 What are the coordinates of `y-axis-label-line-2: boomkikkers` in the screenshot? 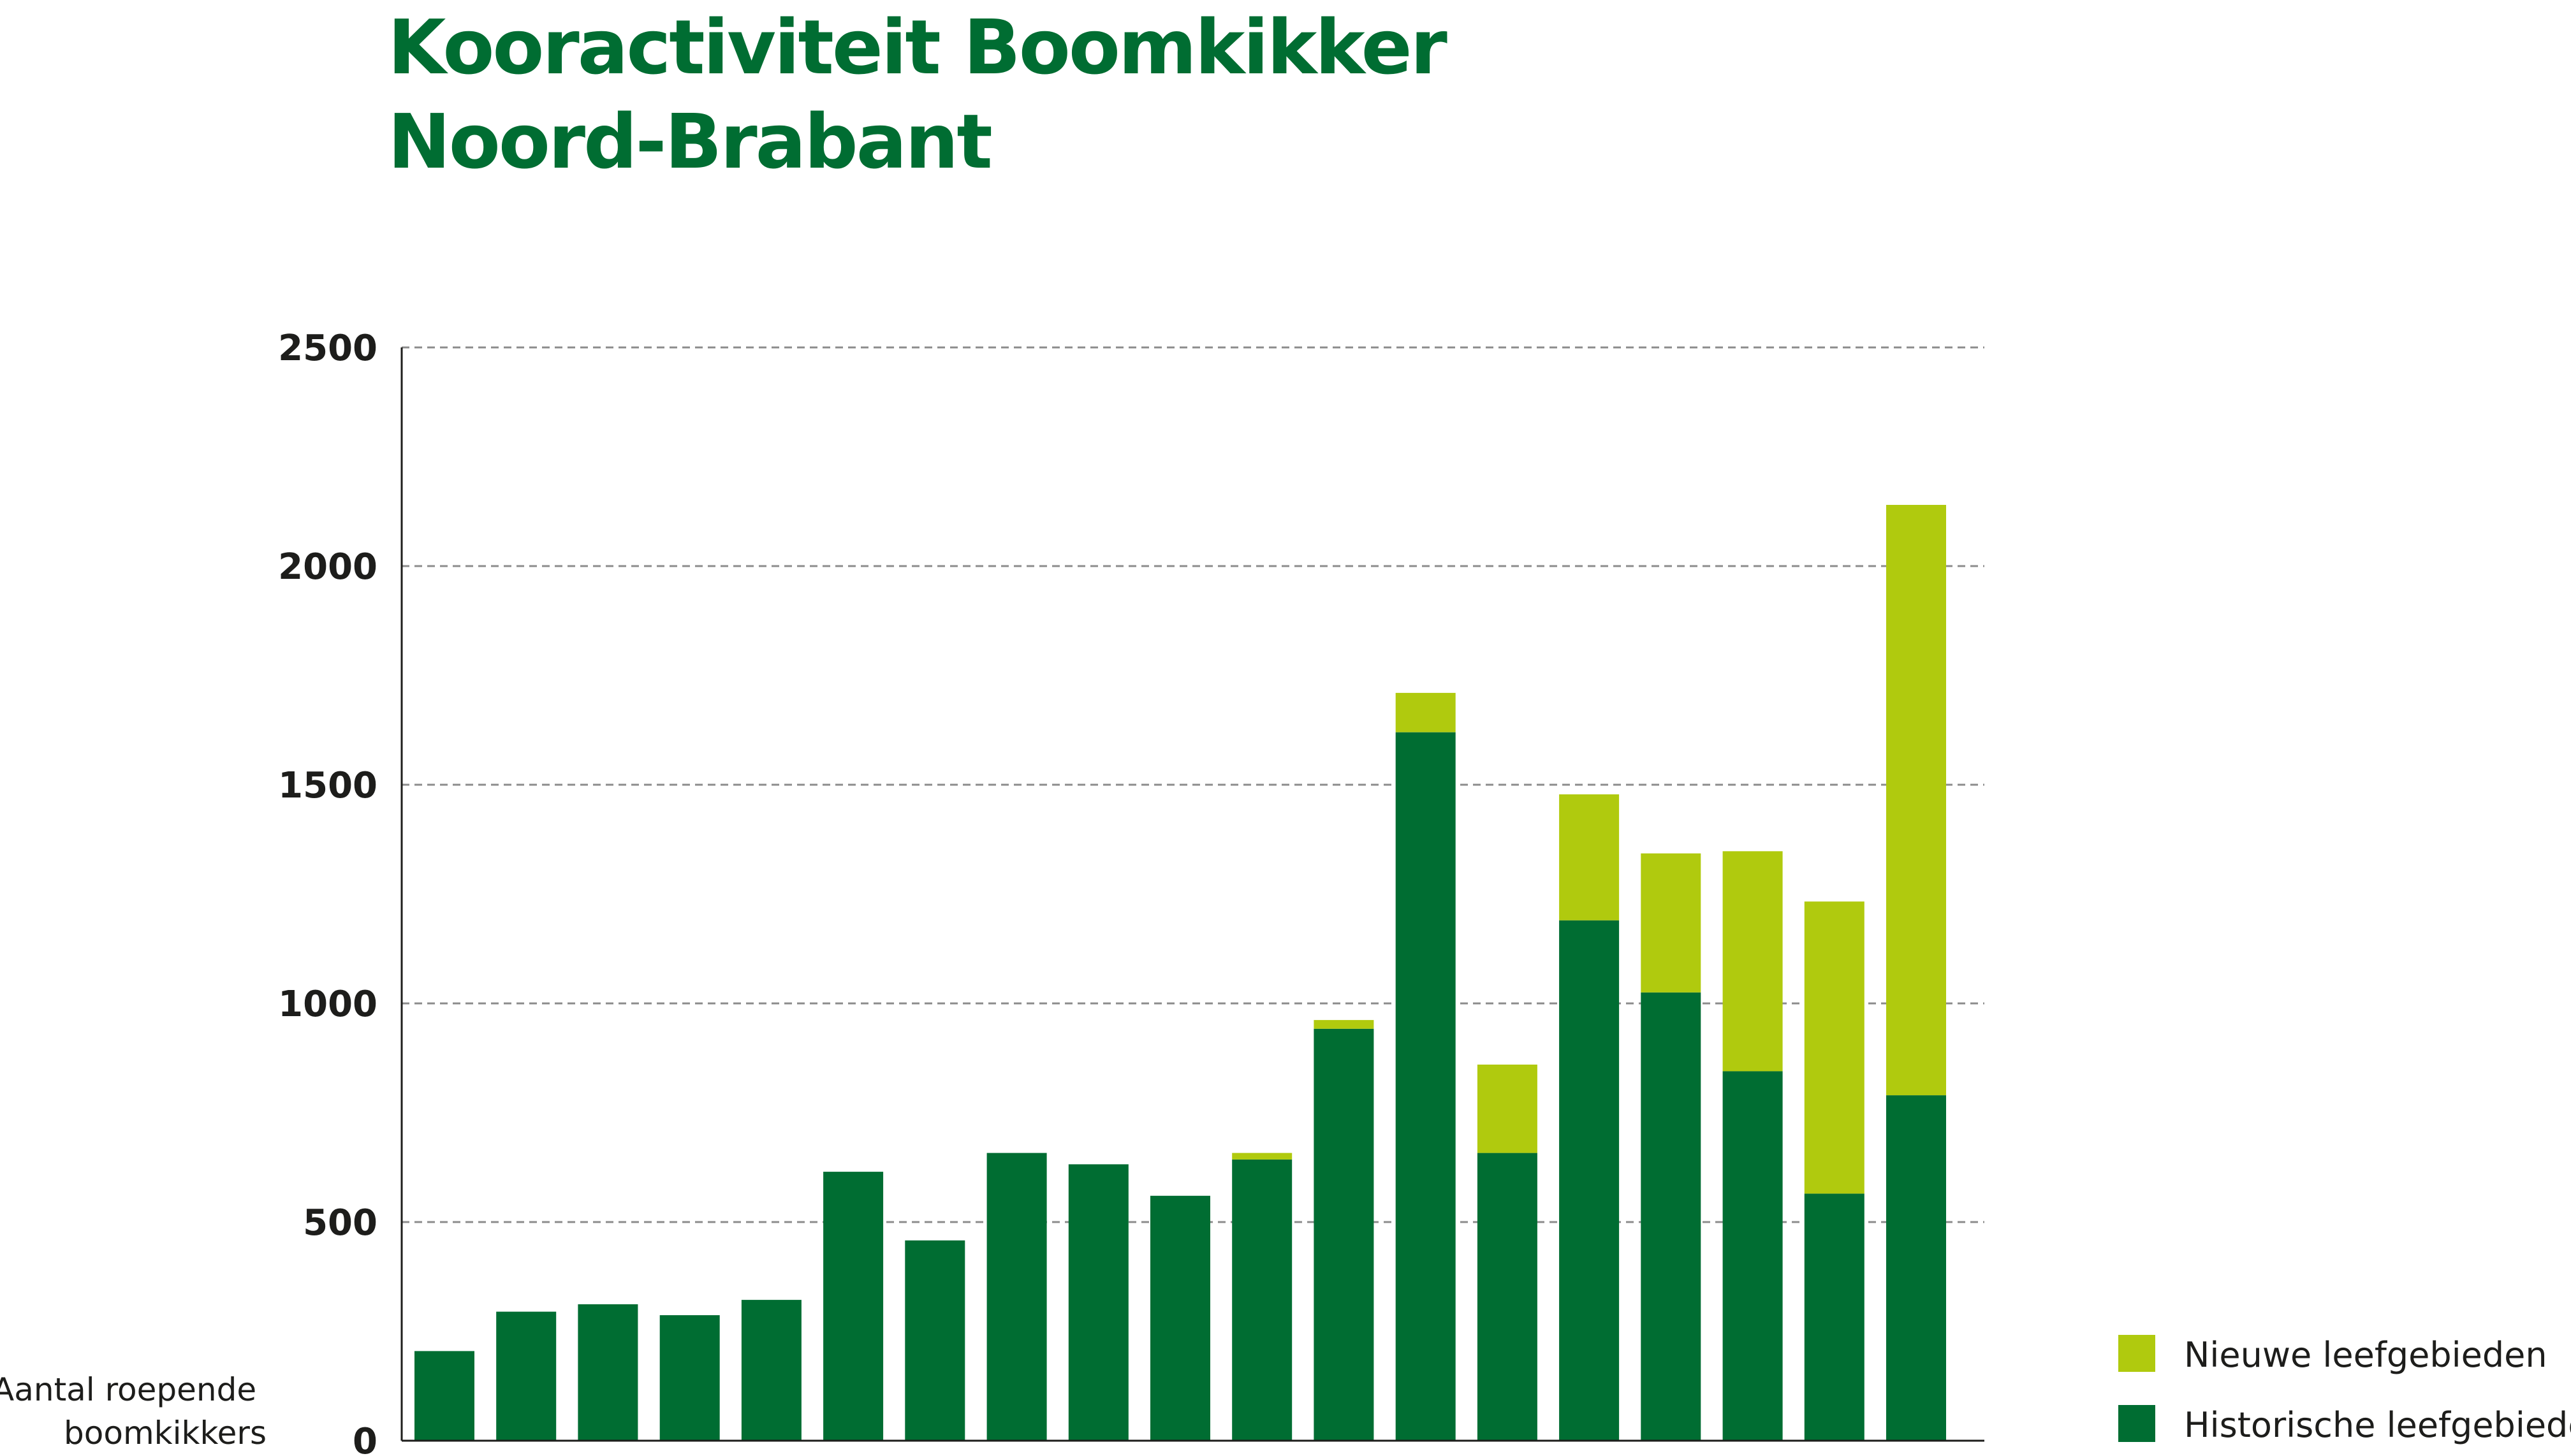 It's located at (165, 1433).